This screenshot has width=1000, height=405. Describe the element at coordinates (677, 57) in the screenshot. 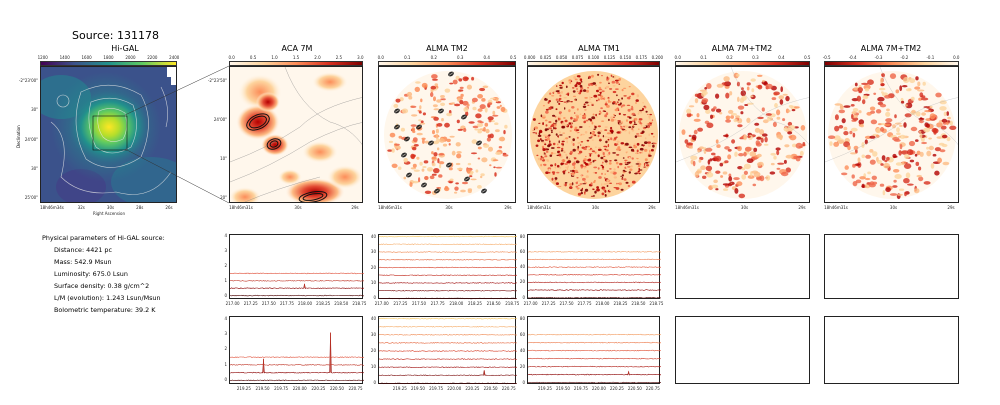

I see `combo7m-colorbar-tick: 0.0` at that location.